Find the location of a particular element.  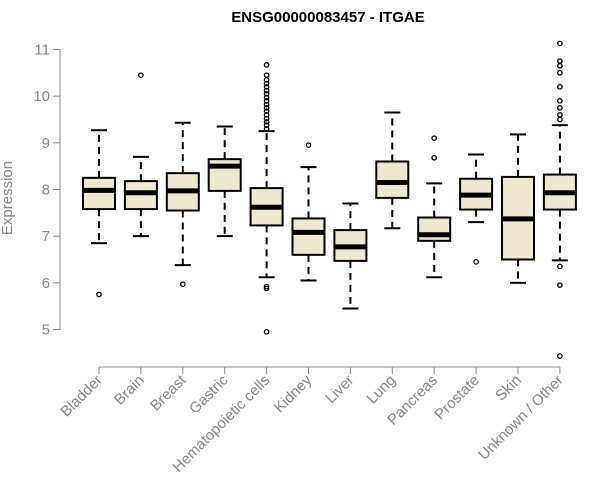

box-gastric is located at coordinates (224, 181).